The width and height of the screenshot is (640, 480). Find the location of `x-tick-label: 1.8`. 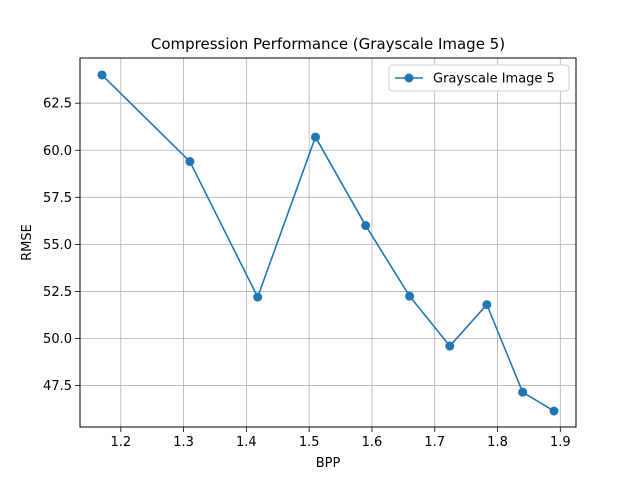

x-tick-label: 1.8 is located at coordinates (497, 442).